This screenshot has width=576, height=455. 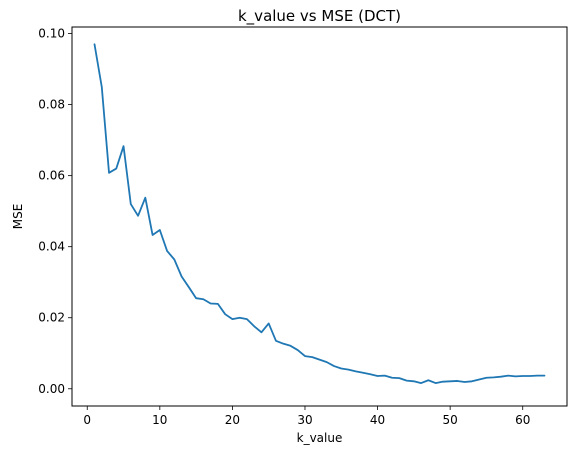 What do you see at coordinates (51, 176) in the screenshot?
I see `y-tick-label: 0.06` at bounding box center [51, 176].